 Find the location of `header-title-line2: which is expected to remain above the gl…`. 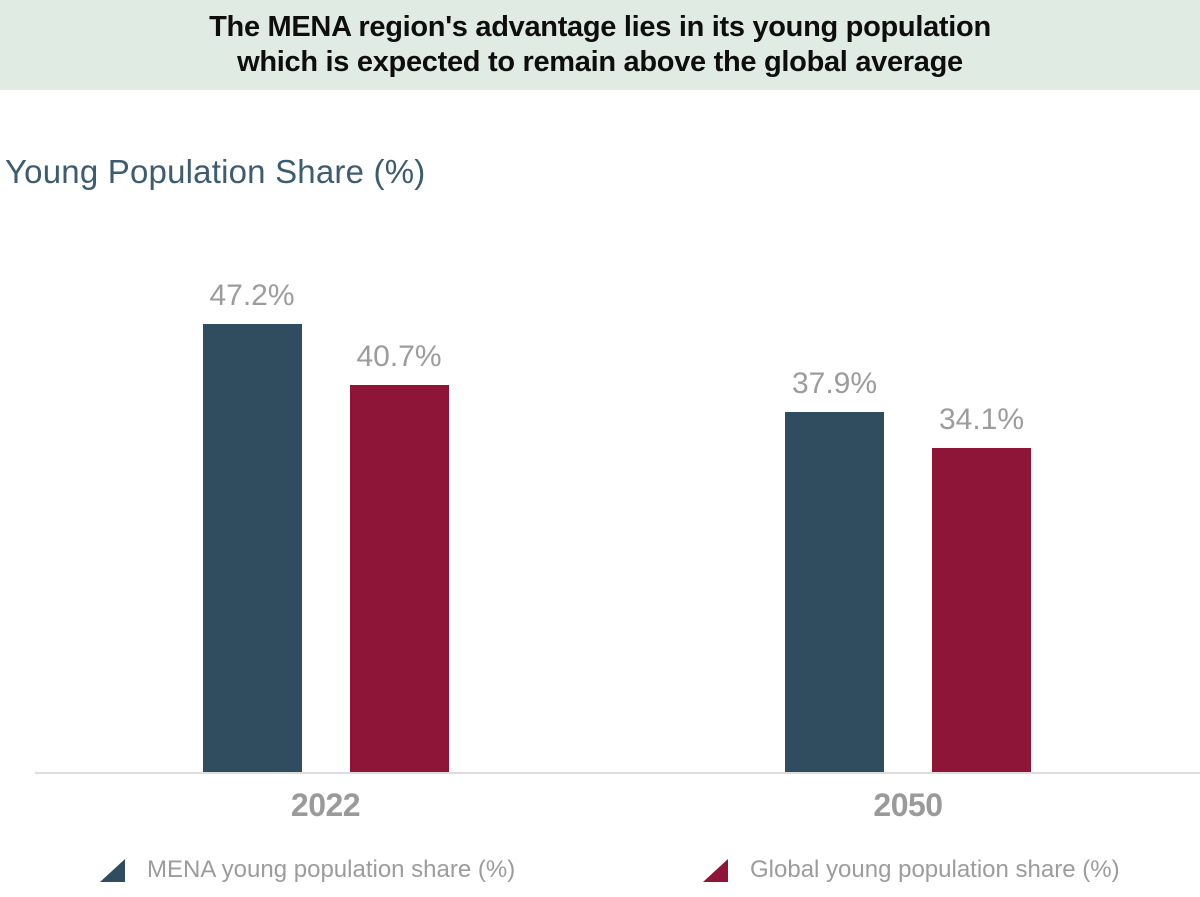

header-title-line2: which is expected to remain above the gl… is located at coordinates (600, 62).